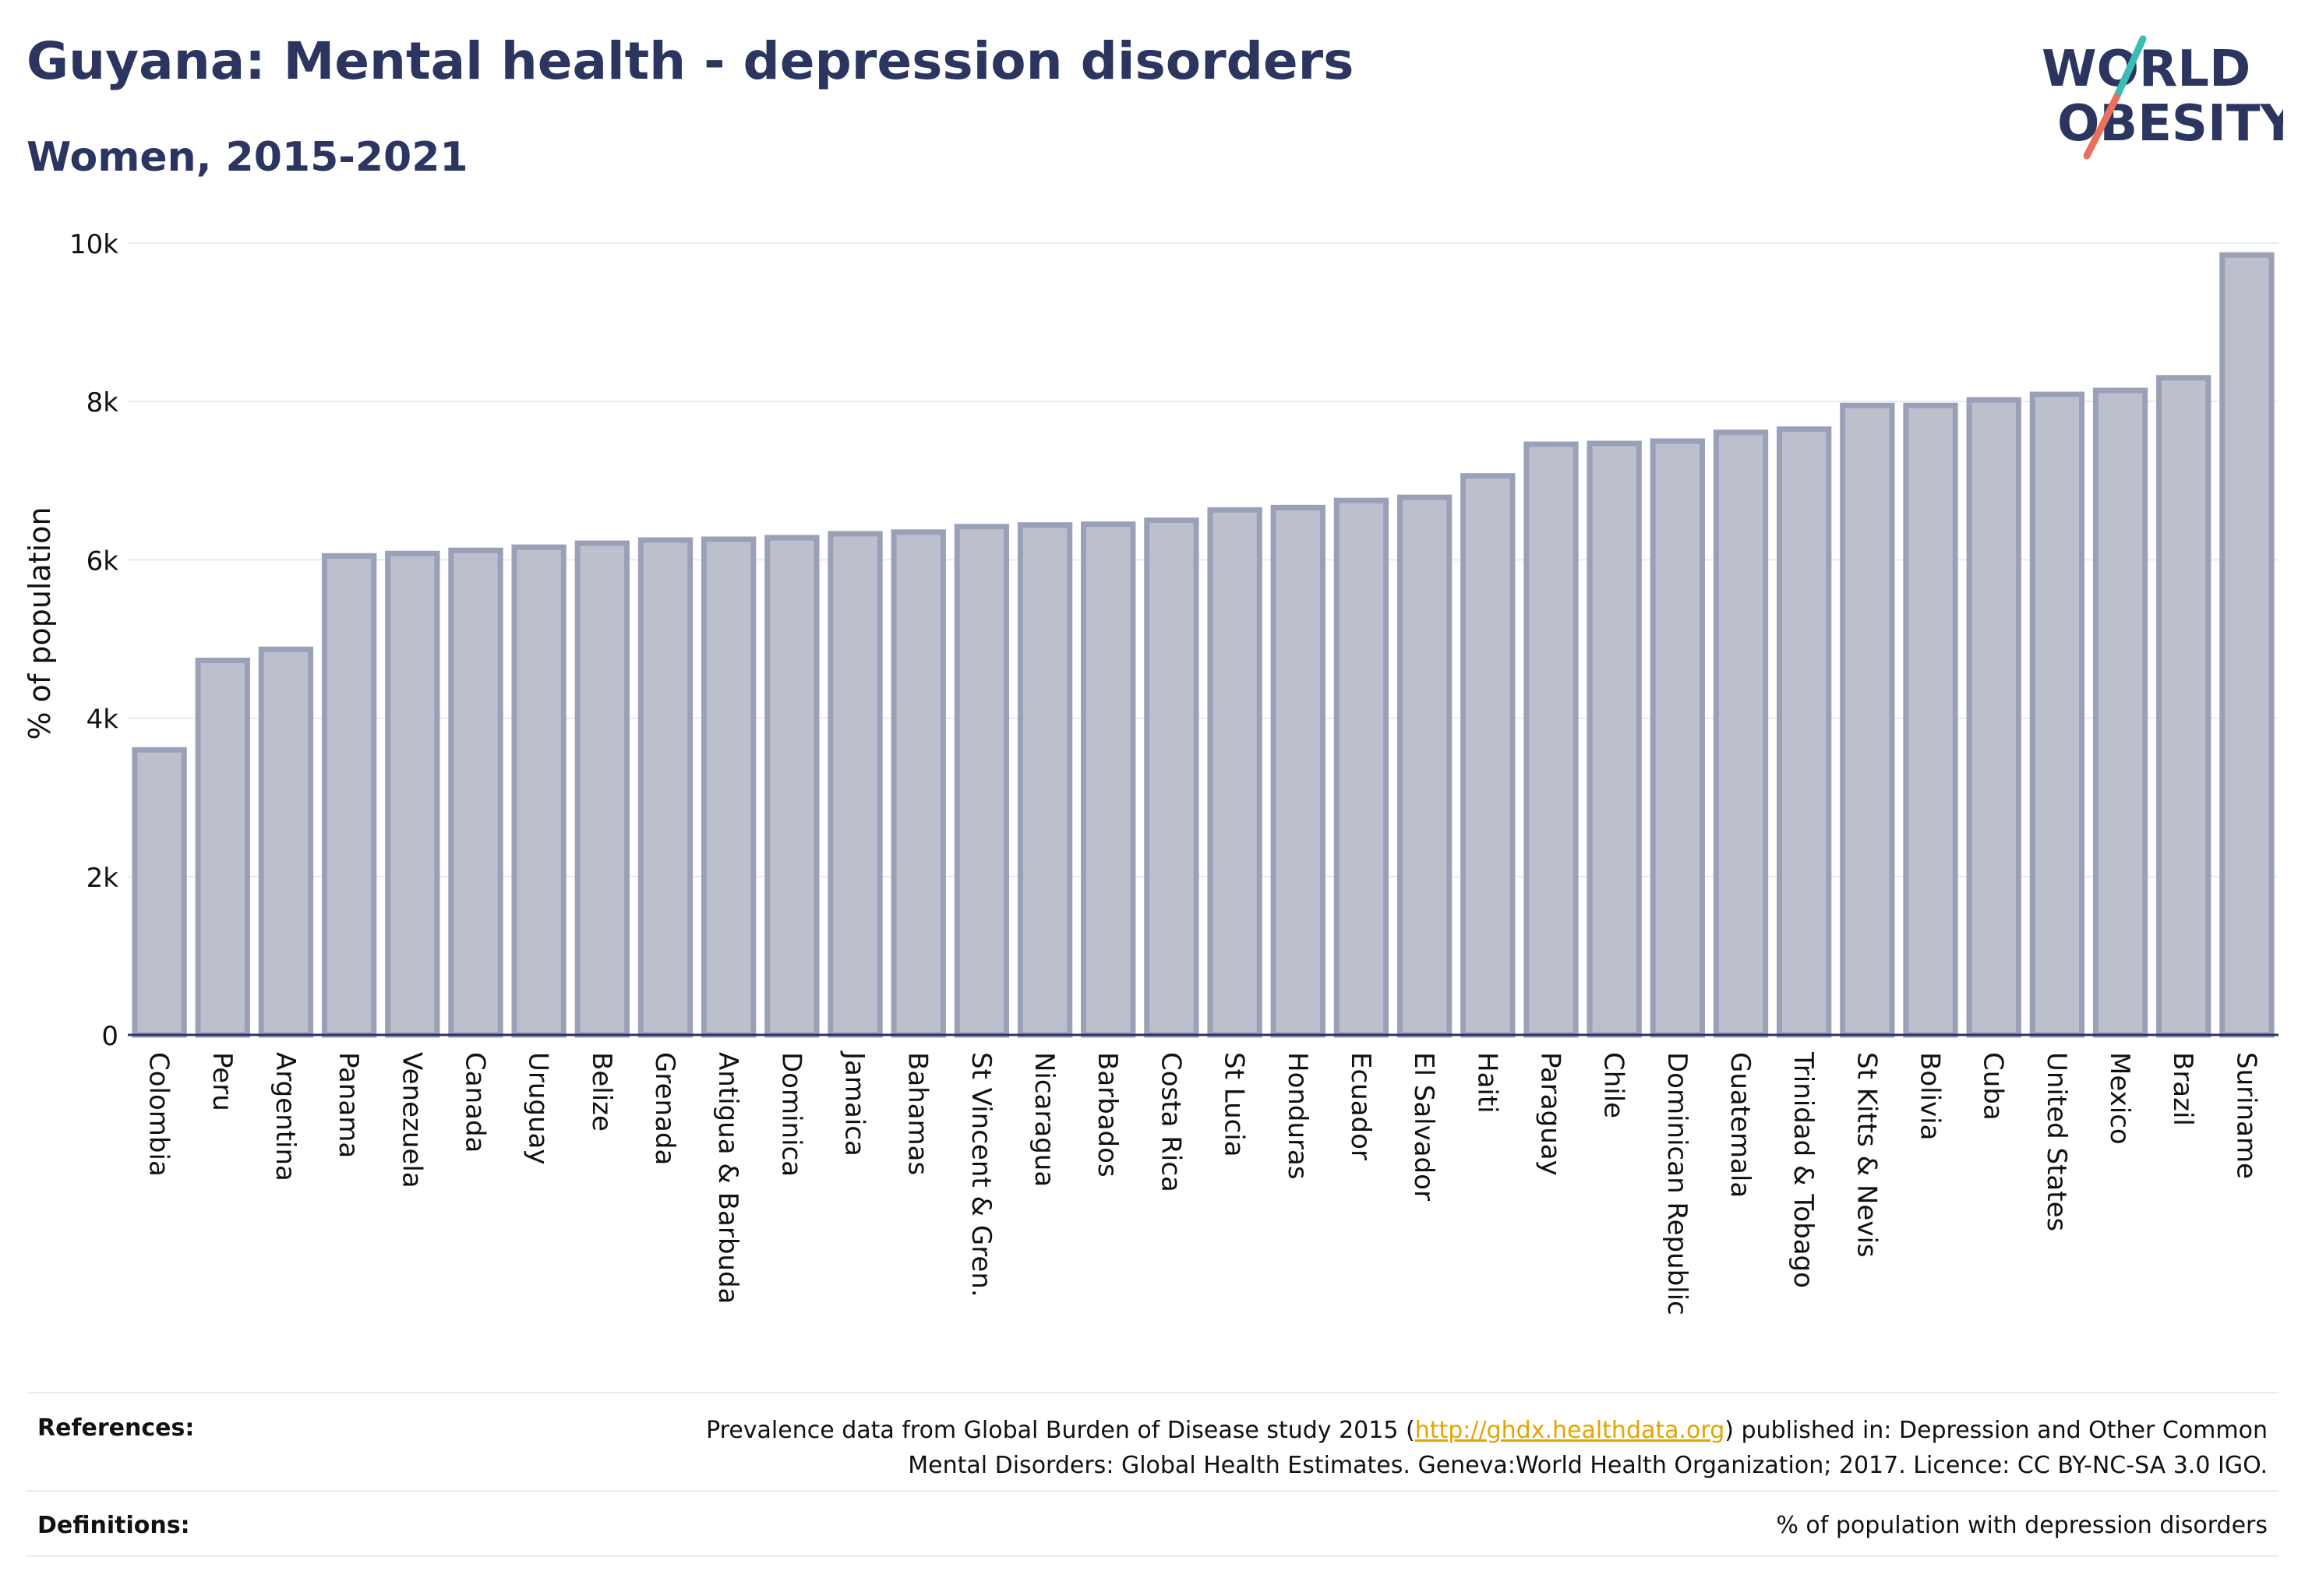  Describe the element at coordinates (855, 1103) in the screenshot. I see `x-tick-label: Jamaica` at that location.